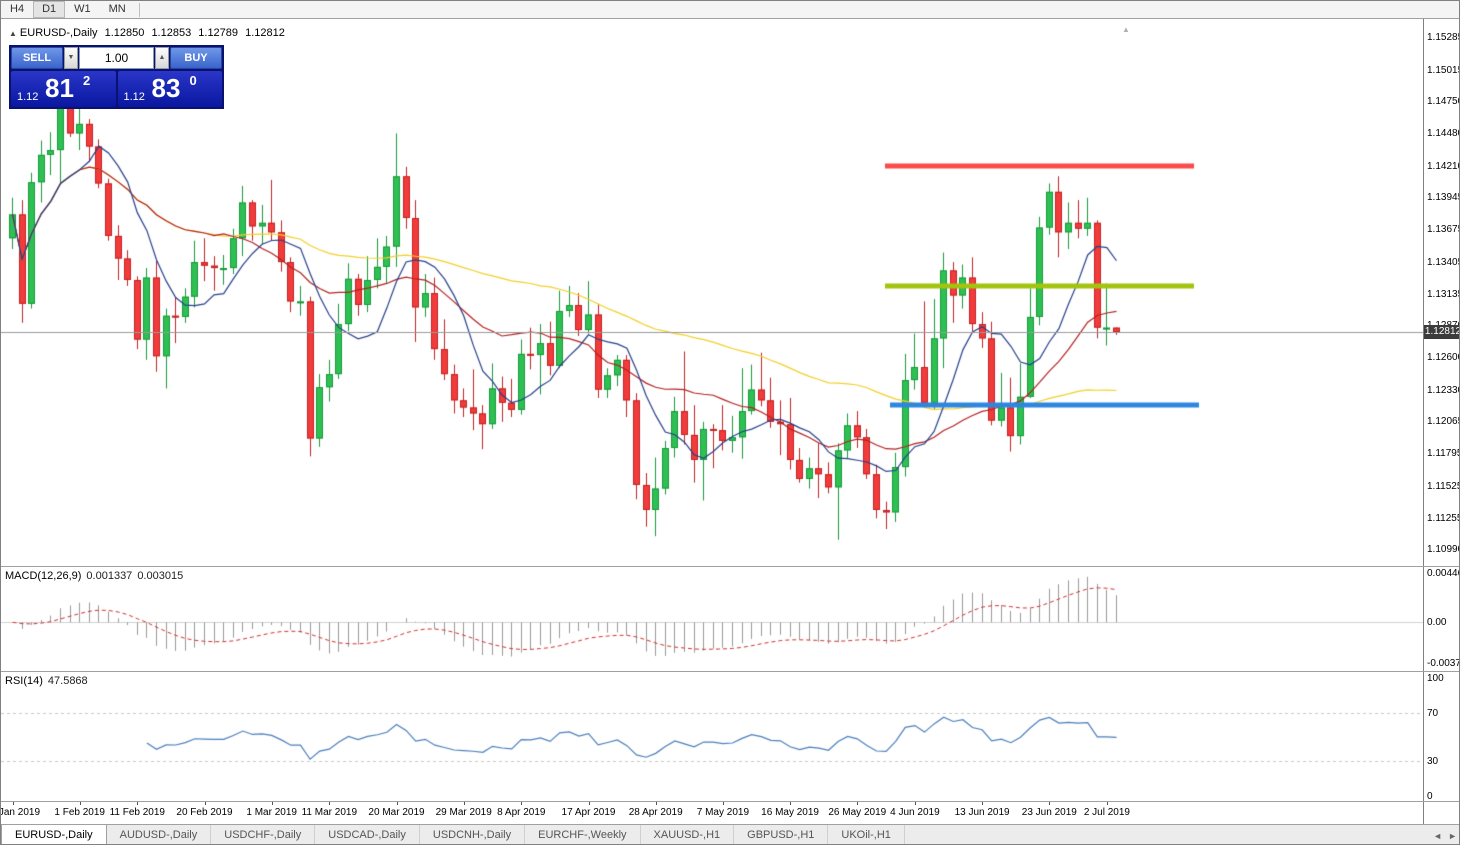  Describe the element at coordinates (1126, 29) in the screenshot. I see `chart-shift-marker-icon: ▲` at that location.